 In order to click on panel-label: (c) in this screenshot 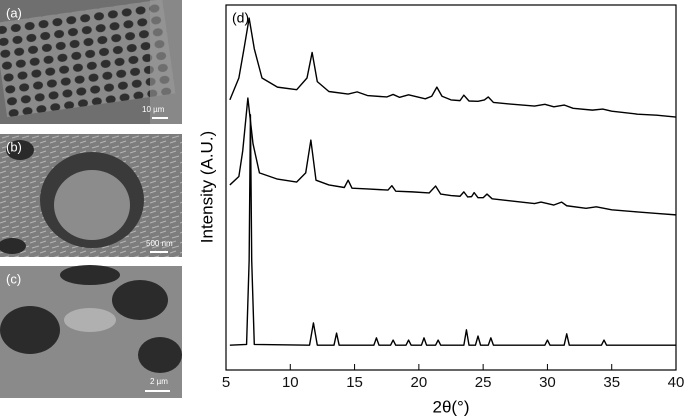, I will do `click(13, 278)`.